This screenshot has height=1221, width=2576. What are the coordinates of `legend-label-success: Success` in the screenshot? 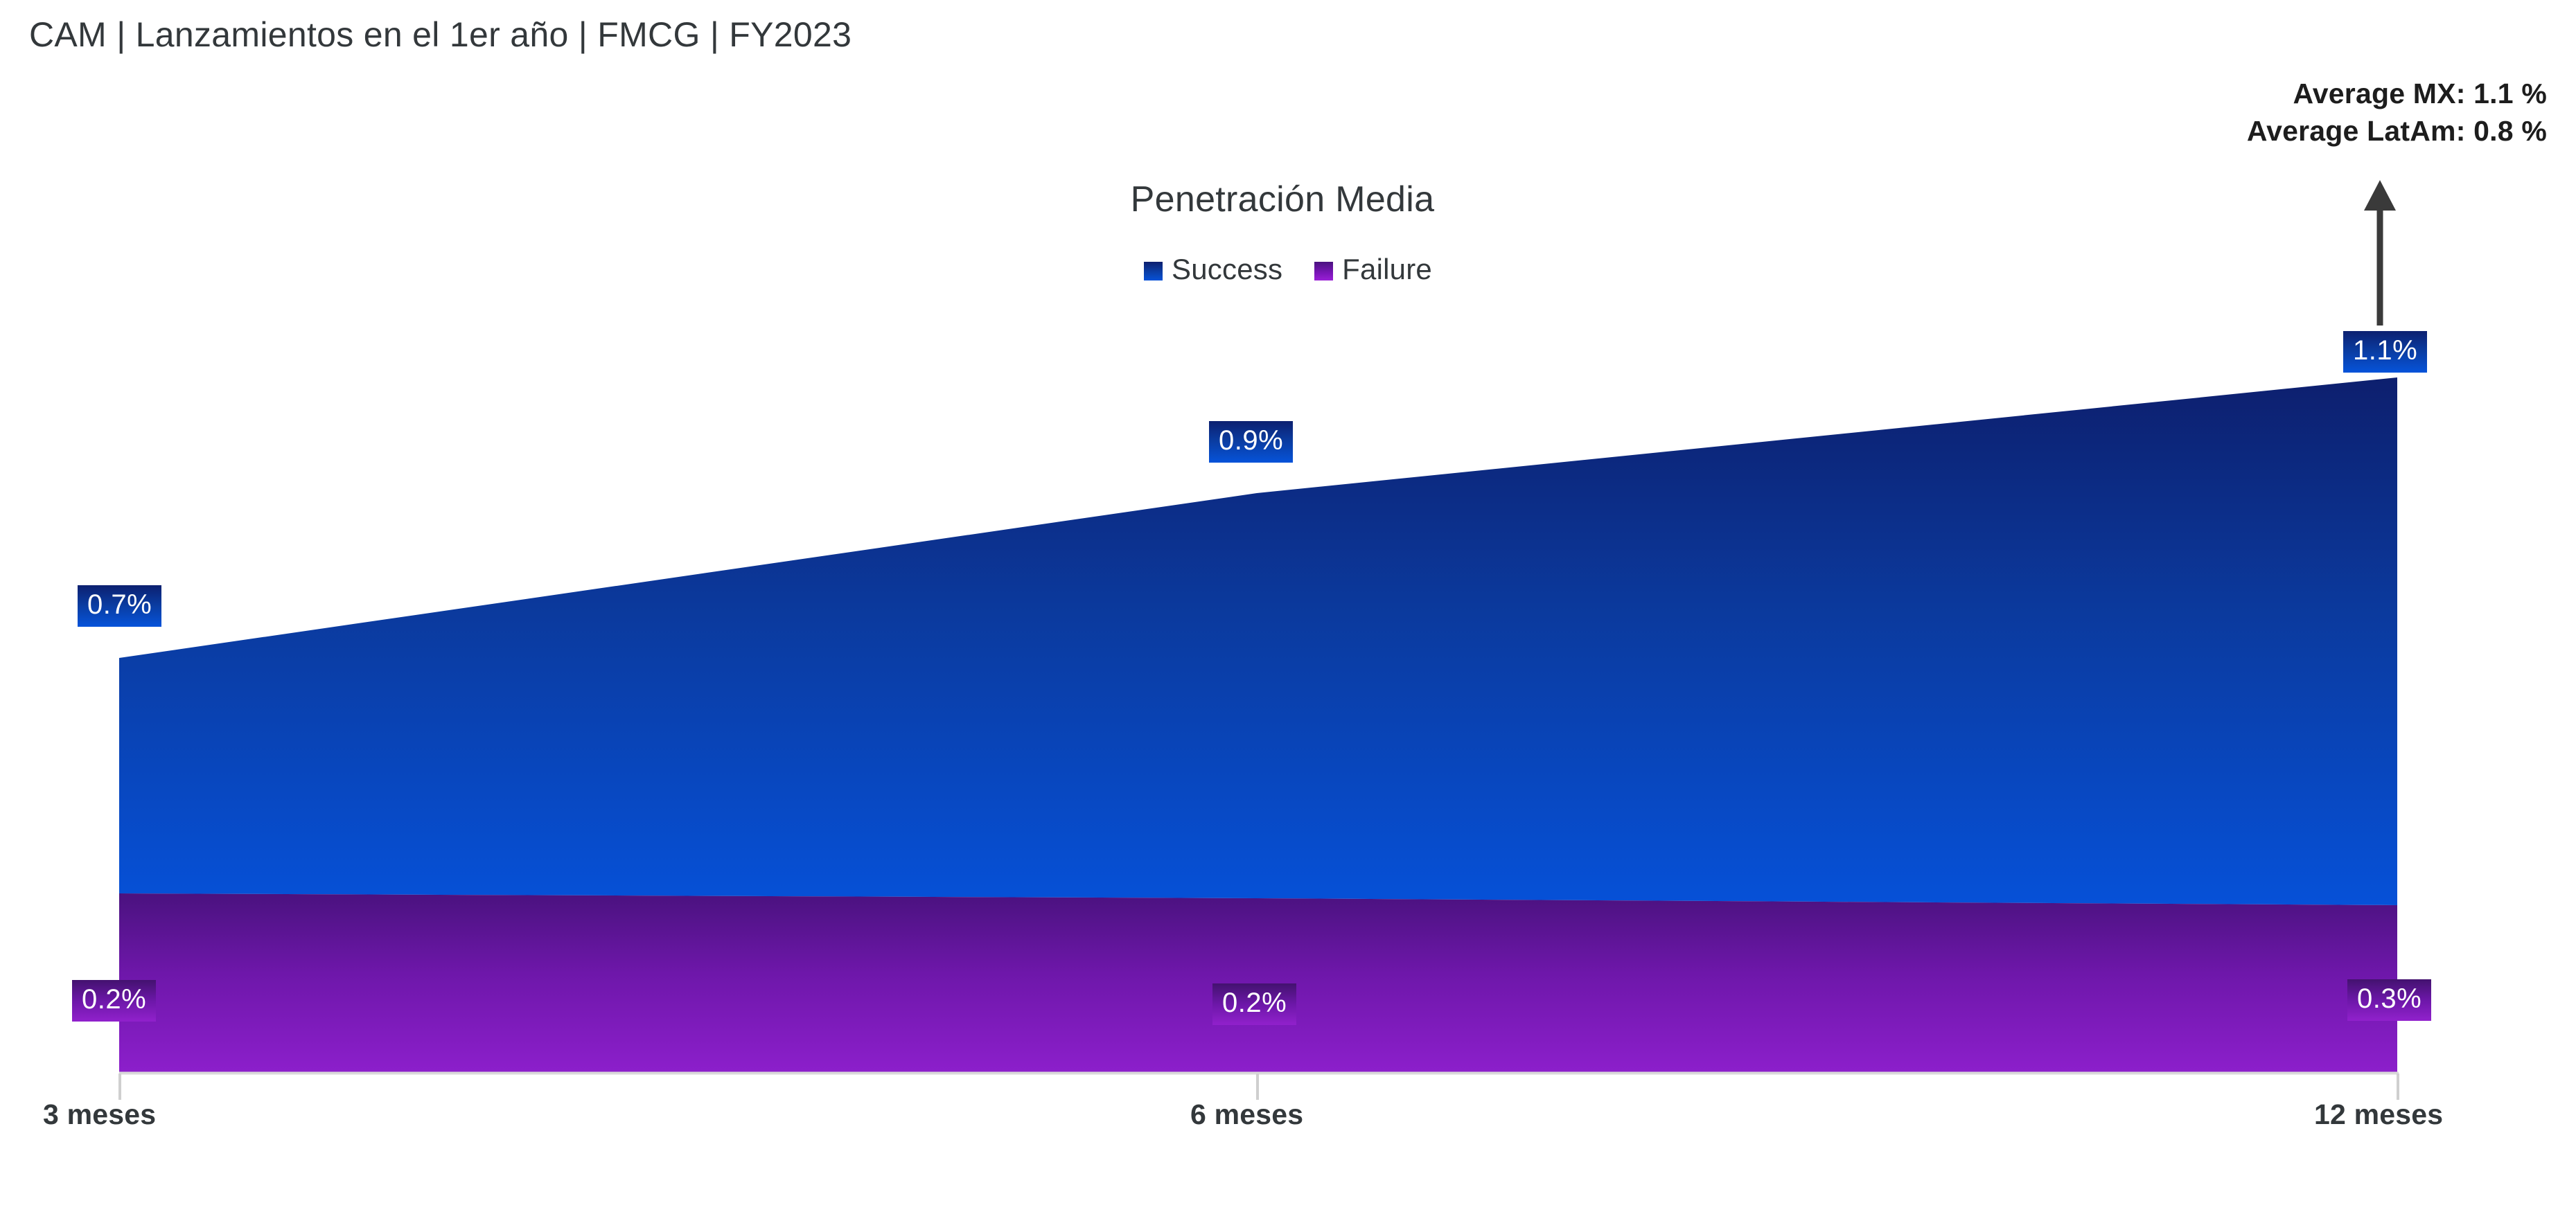 It's located at (1227, 269).